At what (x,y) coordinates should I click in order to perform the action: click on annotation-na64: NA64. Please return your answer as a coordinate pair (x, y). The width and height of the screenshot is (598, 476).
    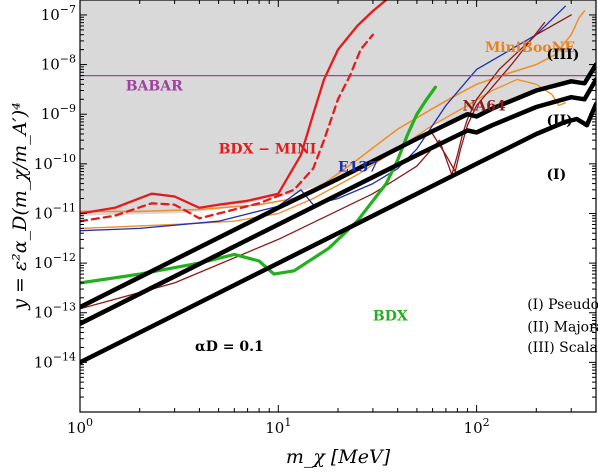
    Looking at the image, I should click on (484, 106).